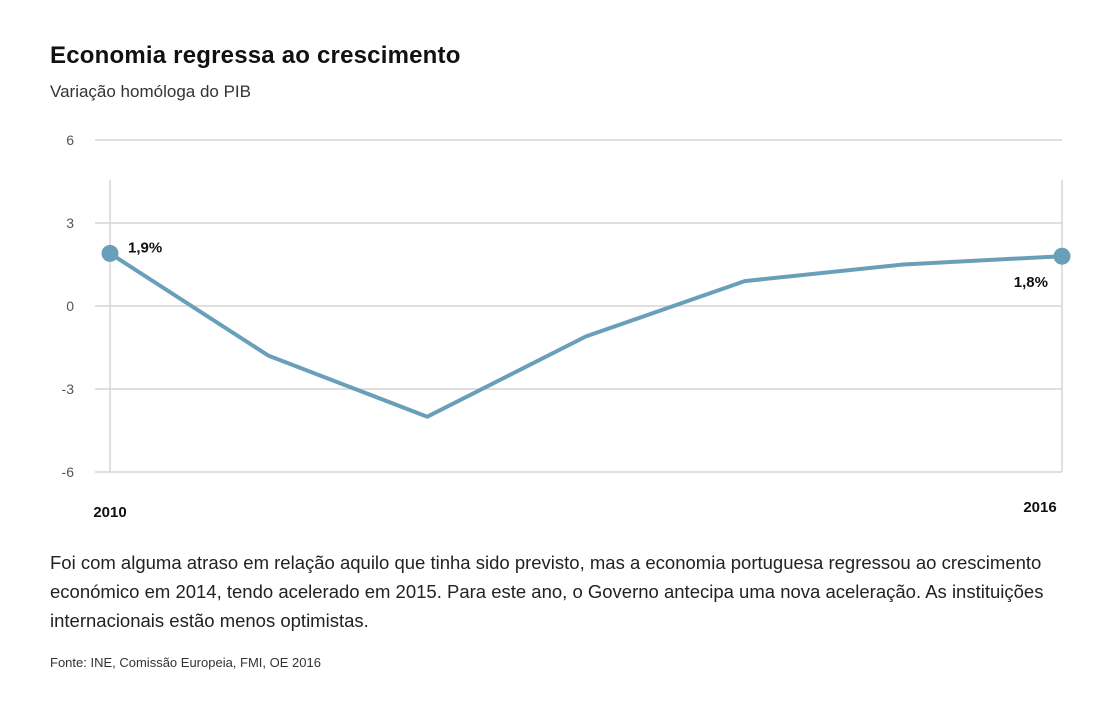 The image size is (1113, 721). What do you see at coordinates (70, 306) in the screenshot?
I see `y-tick-label: 0` at bounding box center [70, 306].